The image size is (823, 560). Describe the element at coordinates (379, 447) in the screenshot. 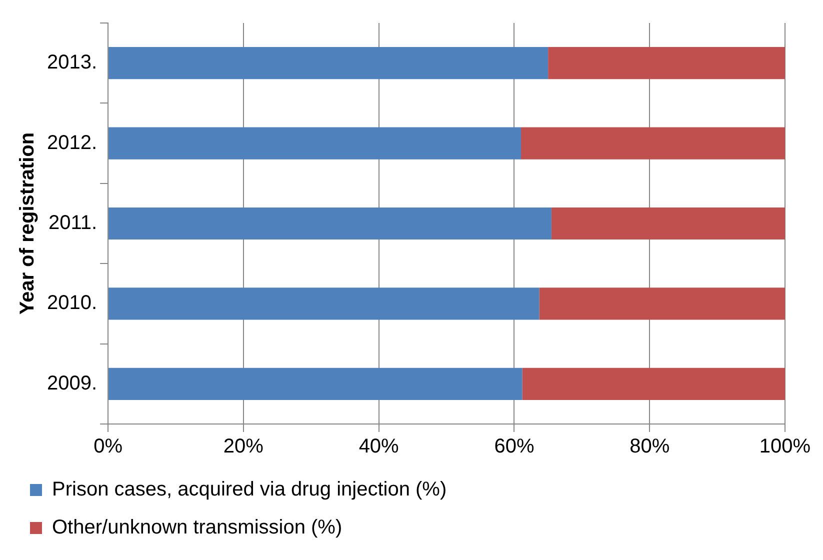

I see `x-tick-label: 40%` at that location.